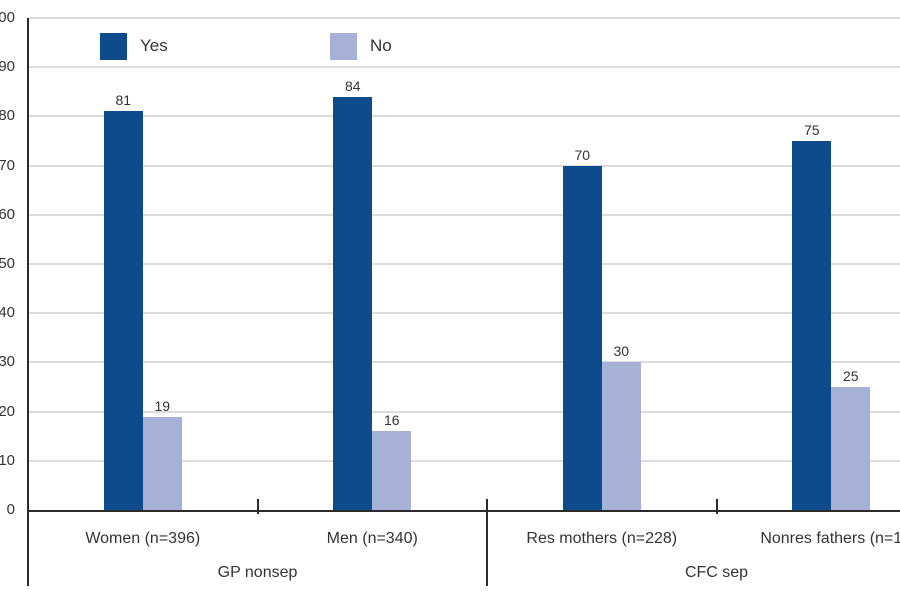 This screenshot has height=600, width=900. Describe the element at coordinates (7, 411) in the screenshot. I see `y-axis-tick-label: 20` at that location.